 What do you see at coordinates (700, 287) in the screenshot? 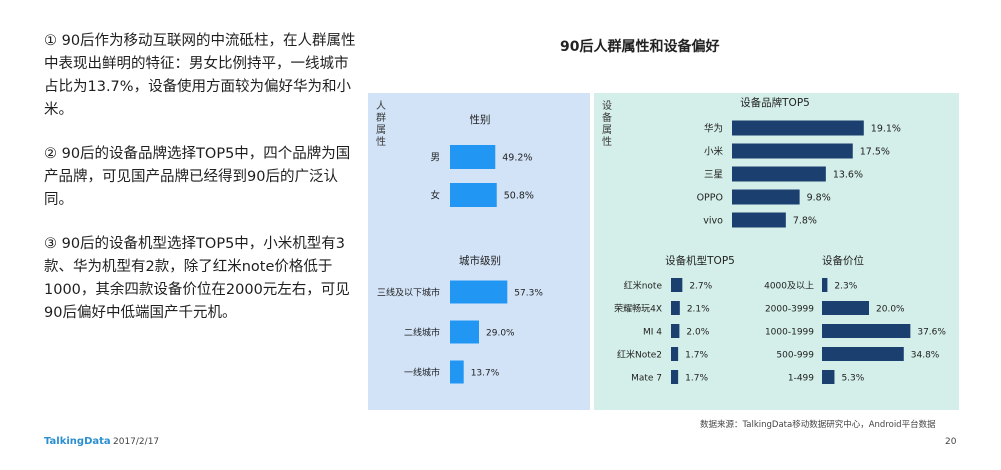
I see `value-label: 2.7%` at bounding box center [700, 287].